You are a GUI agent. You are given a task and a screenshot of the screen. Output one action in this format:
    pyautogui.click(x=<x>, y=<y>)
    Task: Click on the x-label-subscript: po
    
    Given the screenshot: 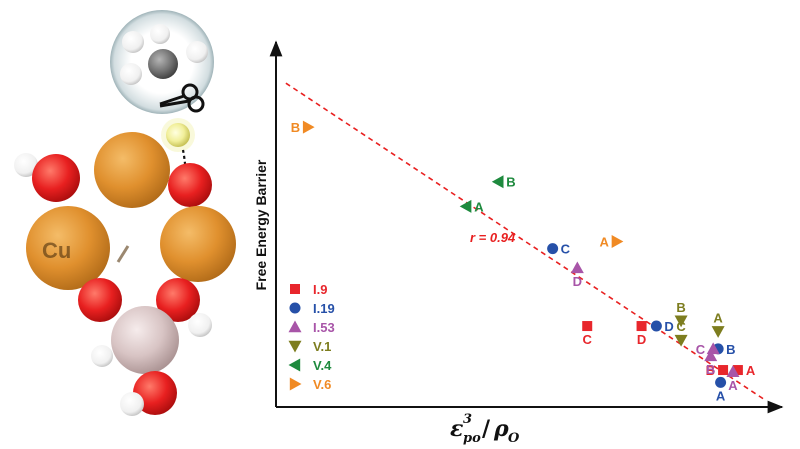 What is the action you would take?
    pyautogui.click(x=472, y=438)
    